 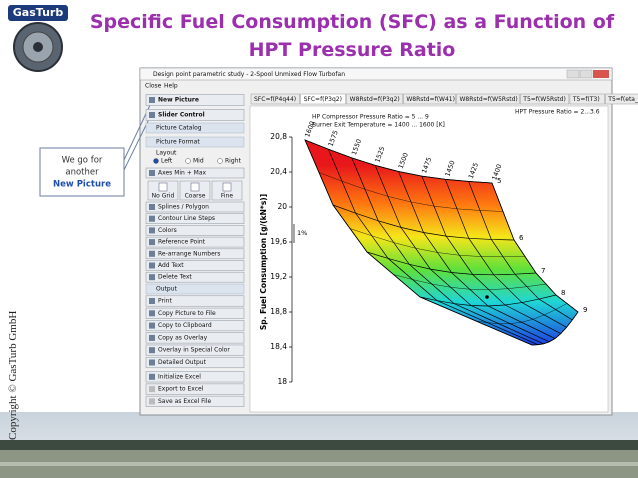 What do you see at coordinates (82, 185) in the screenshot?
I see `callout-text: New Picture` at bounding box center [82, 185].